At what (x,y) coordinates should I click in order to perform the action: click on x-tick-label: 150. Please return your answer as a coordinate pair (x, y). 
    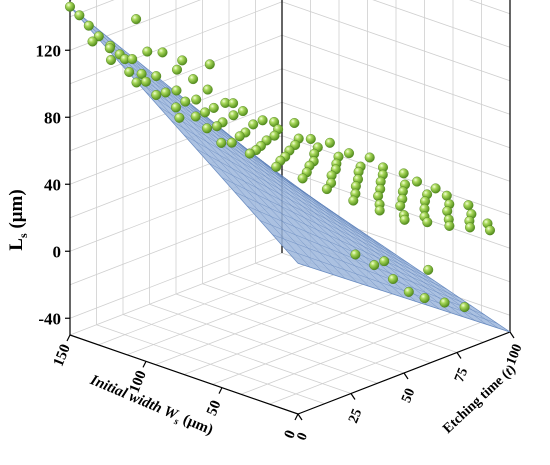
    Looking at the image, I should click on (62, 355).